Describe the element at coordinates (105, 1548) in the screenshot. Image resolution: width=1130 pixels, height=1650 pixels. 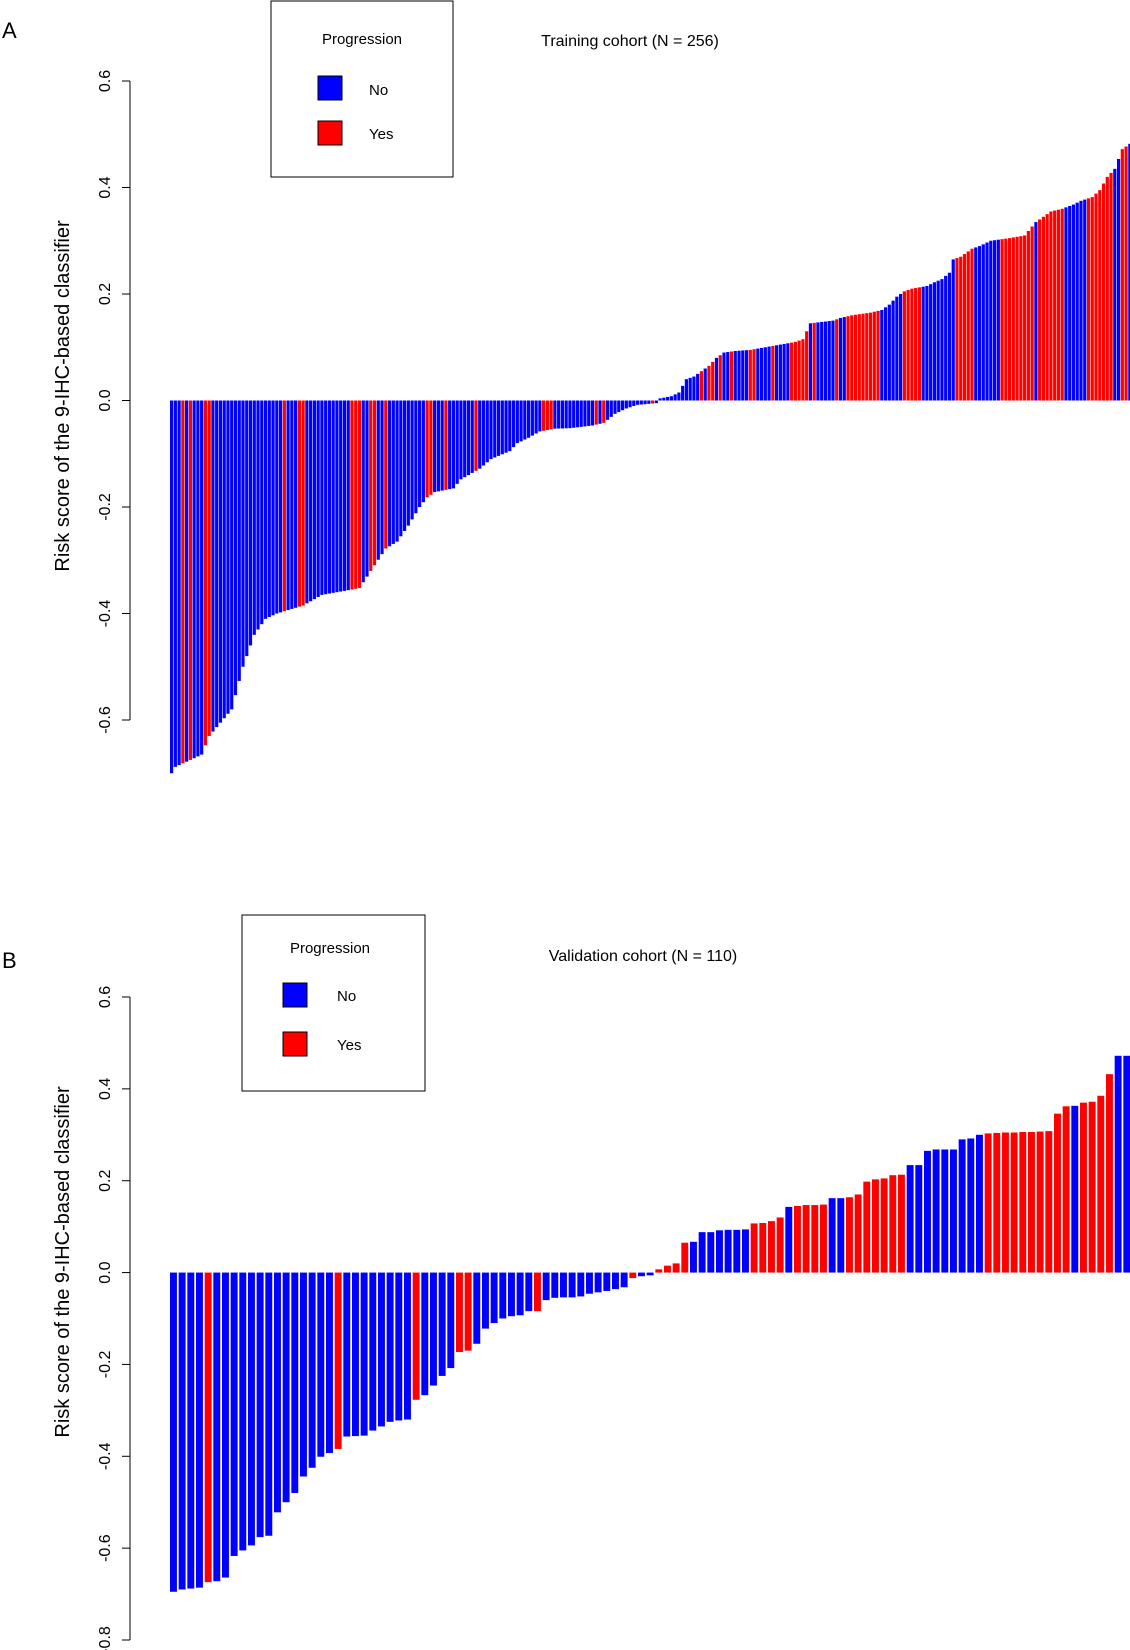
I see `y-tick-label: -0.6` at that location.